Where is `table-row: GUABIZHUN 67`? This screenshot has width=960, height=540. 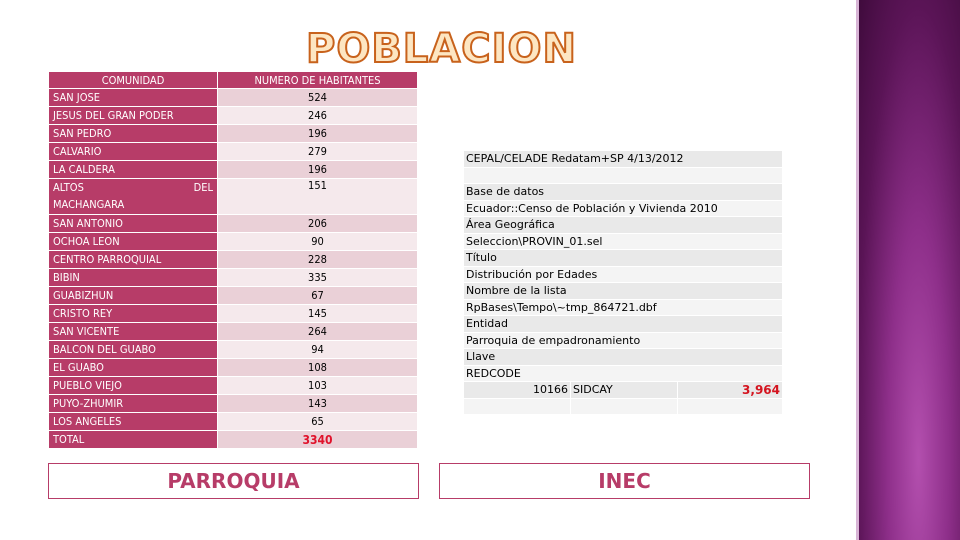
table-row: GUABIZHUN 67 is located at coordinates (233, 295).